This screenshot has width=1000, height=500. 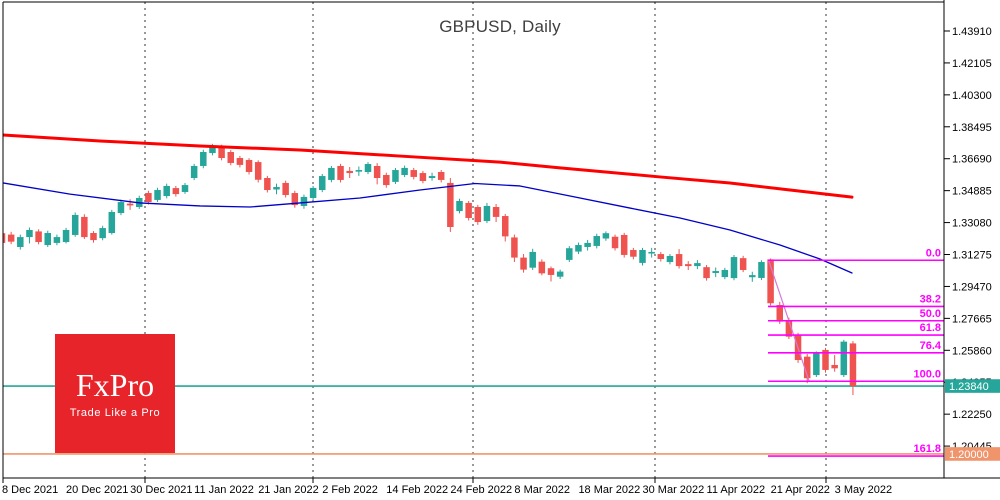 I want to click on price-tick-label: 1.38495, so click(x=972, y=128).